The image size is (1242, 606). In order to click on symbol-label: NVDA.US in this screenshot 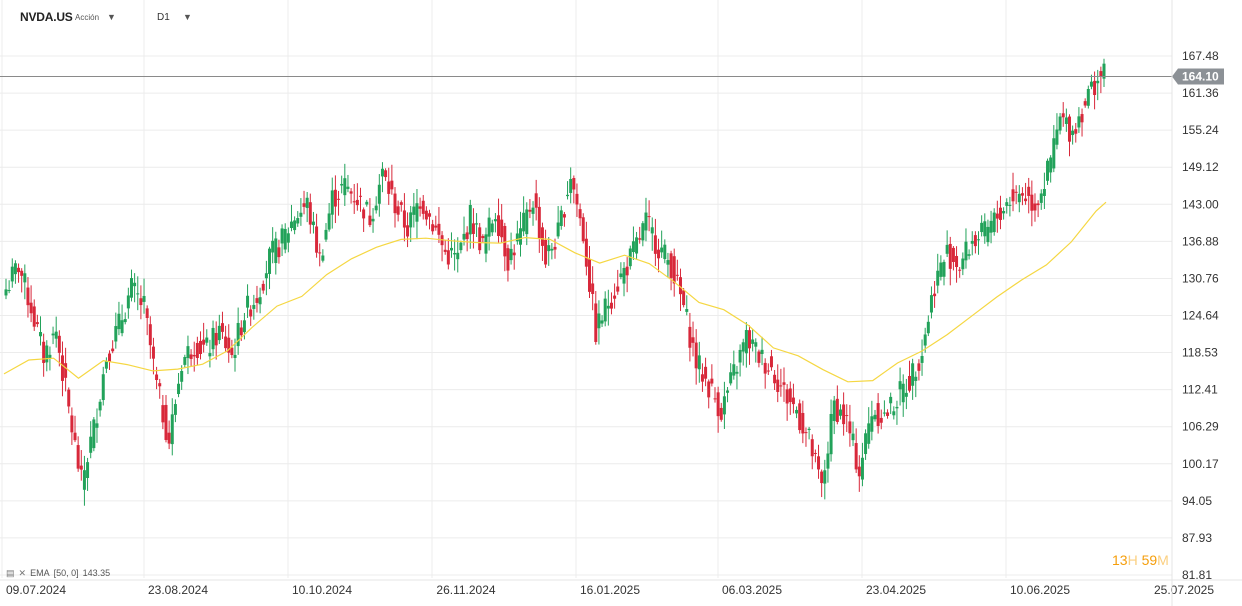, I will do `click(46, 17)`.